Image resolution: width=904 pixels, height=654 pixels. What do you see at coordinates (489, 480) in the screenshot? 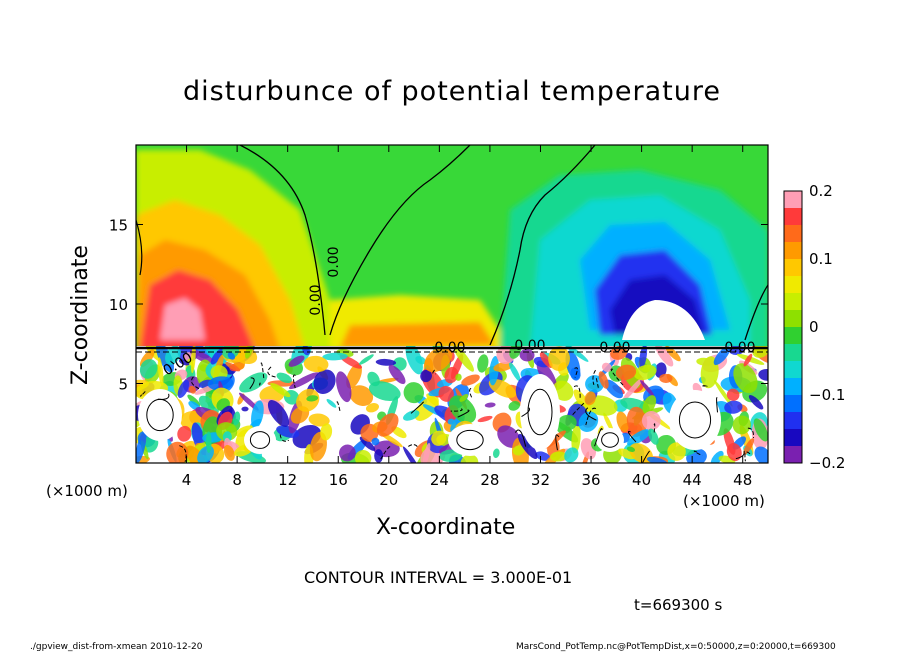
I see `x-tick-label: 28` at bounding box center [489, 480].